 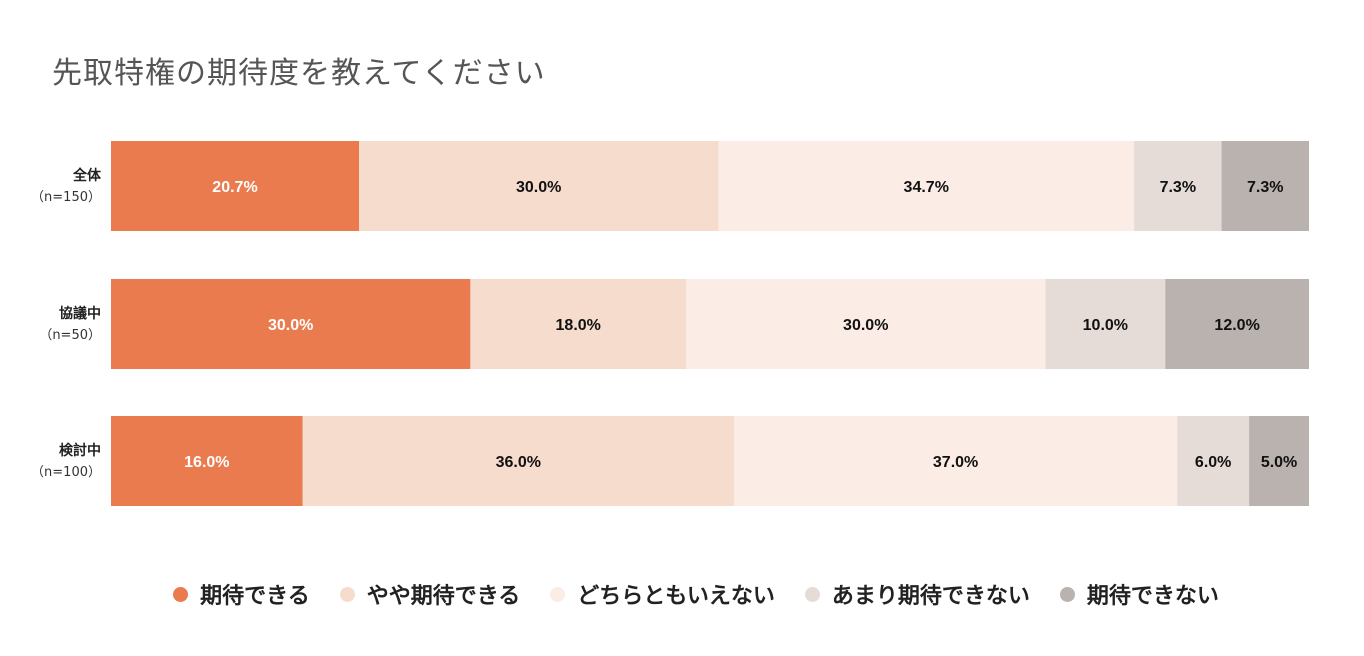 I want to click on data-label: 6.0%, so click(x=1213, y=462).